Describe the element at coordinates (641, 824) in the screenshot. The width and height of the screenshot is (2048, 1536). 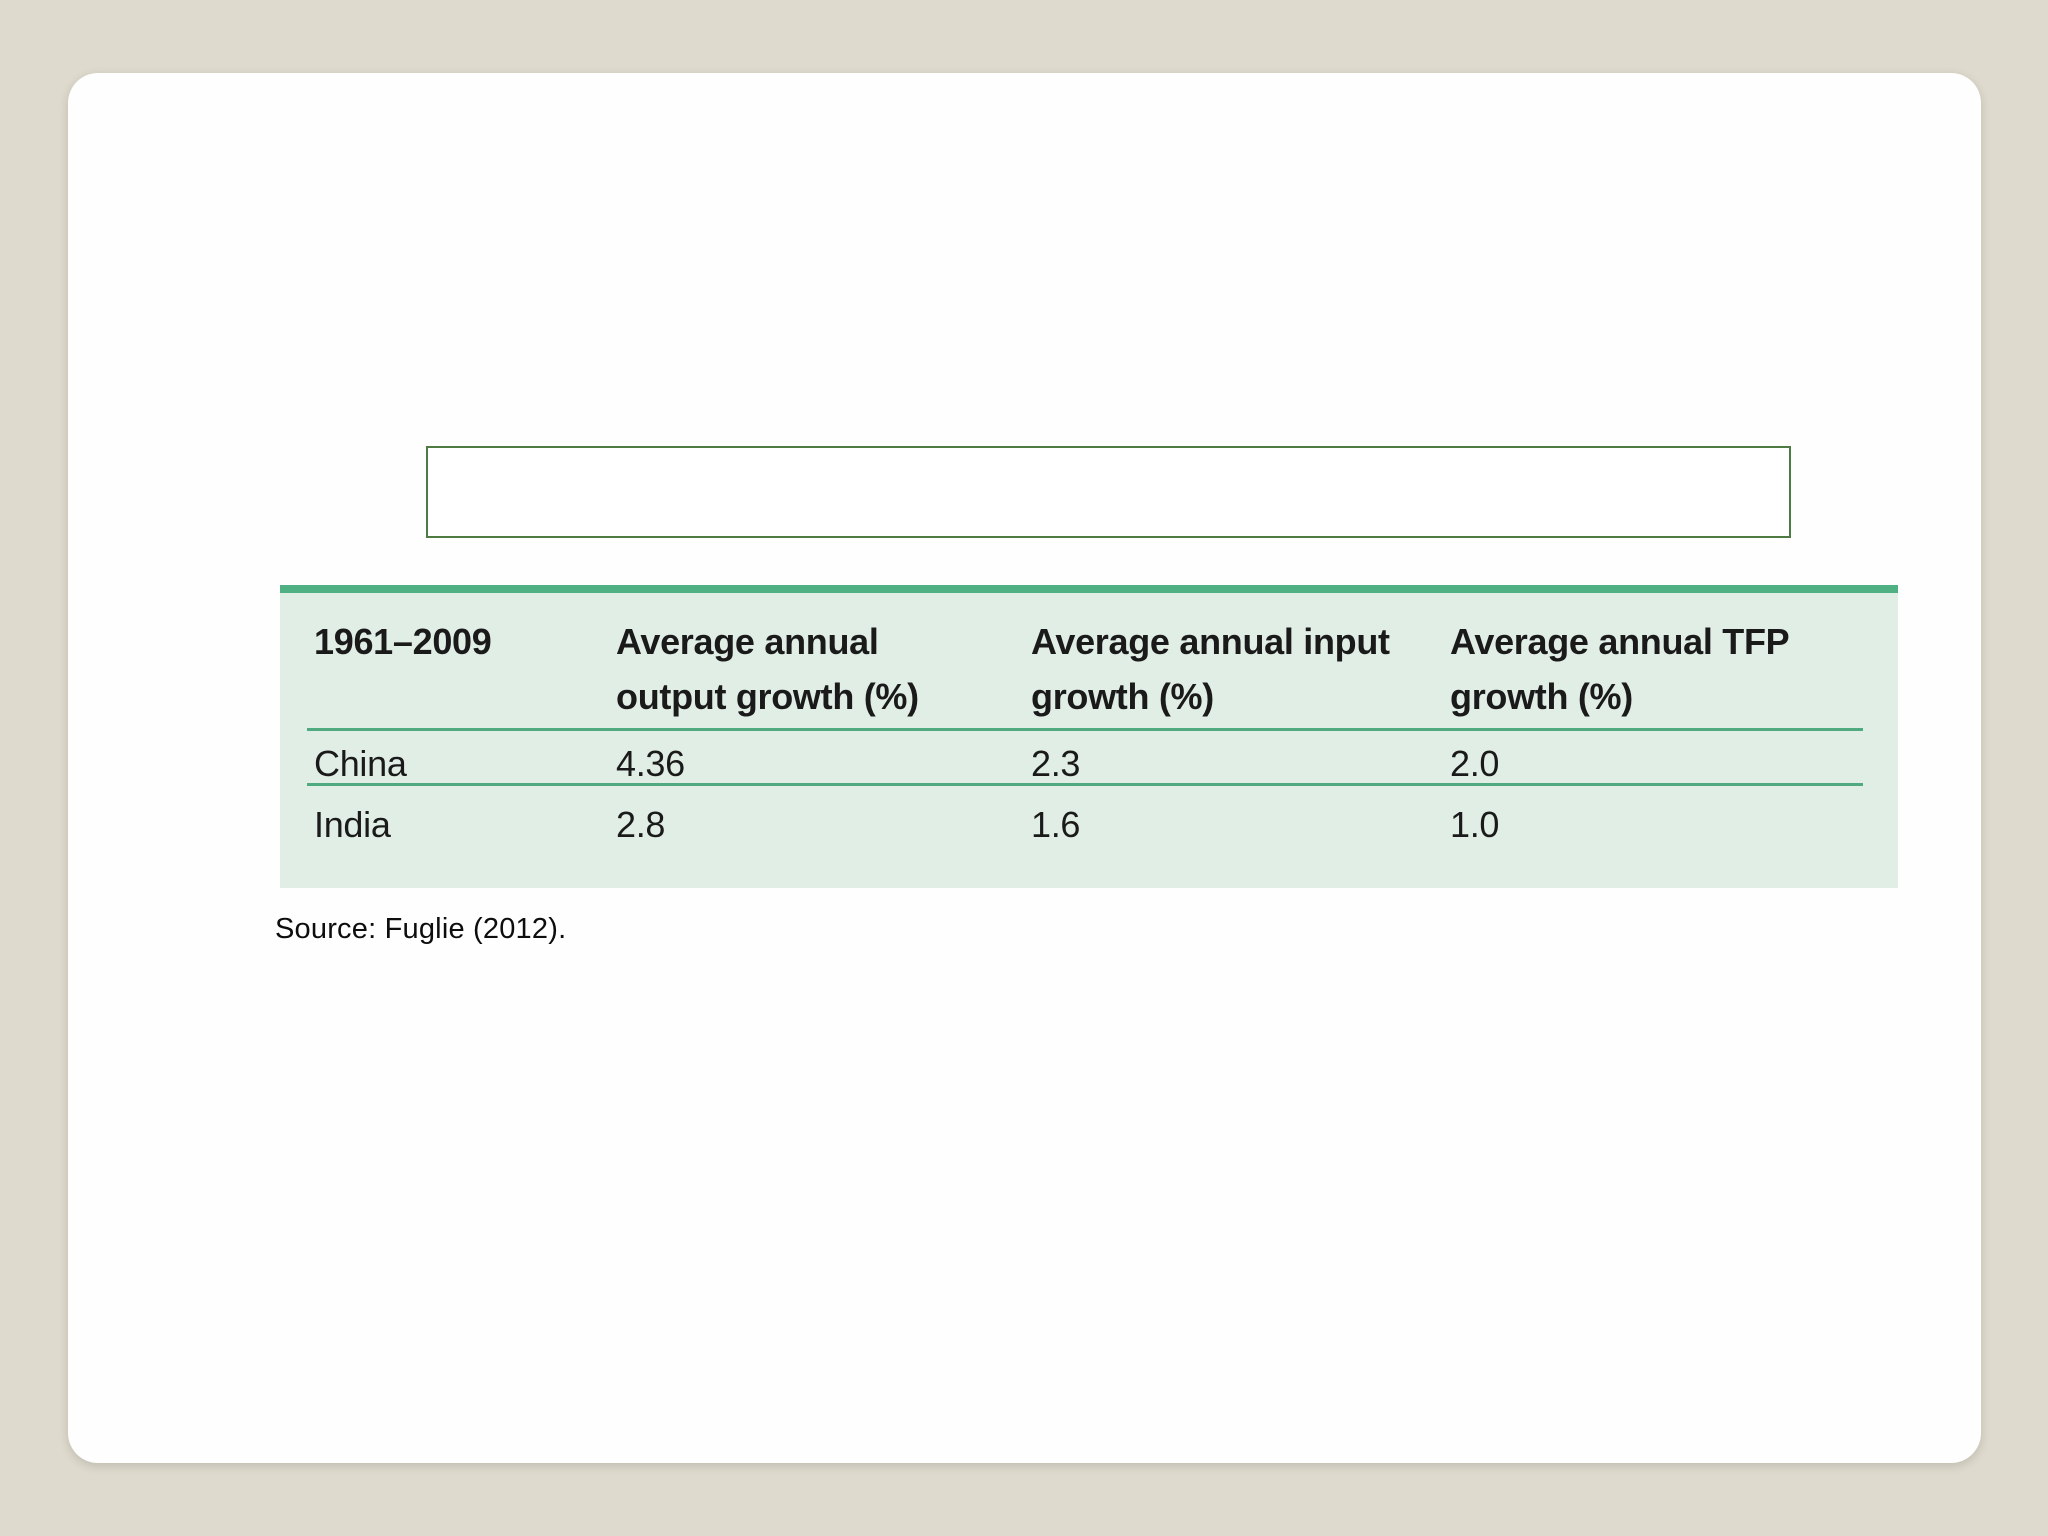
I see `india-output-growth-value: 2.8` at that location.